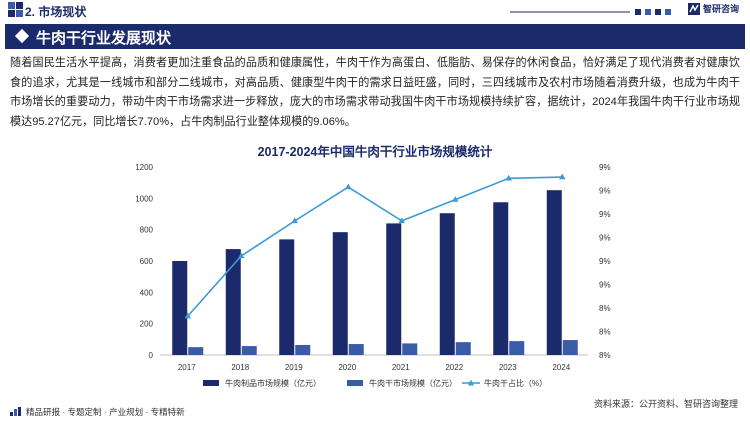  I want to click on legend-label: 牛肉干占比（%）, so click(515, 383).